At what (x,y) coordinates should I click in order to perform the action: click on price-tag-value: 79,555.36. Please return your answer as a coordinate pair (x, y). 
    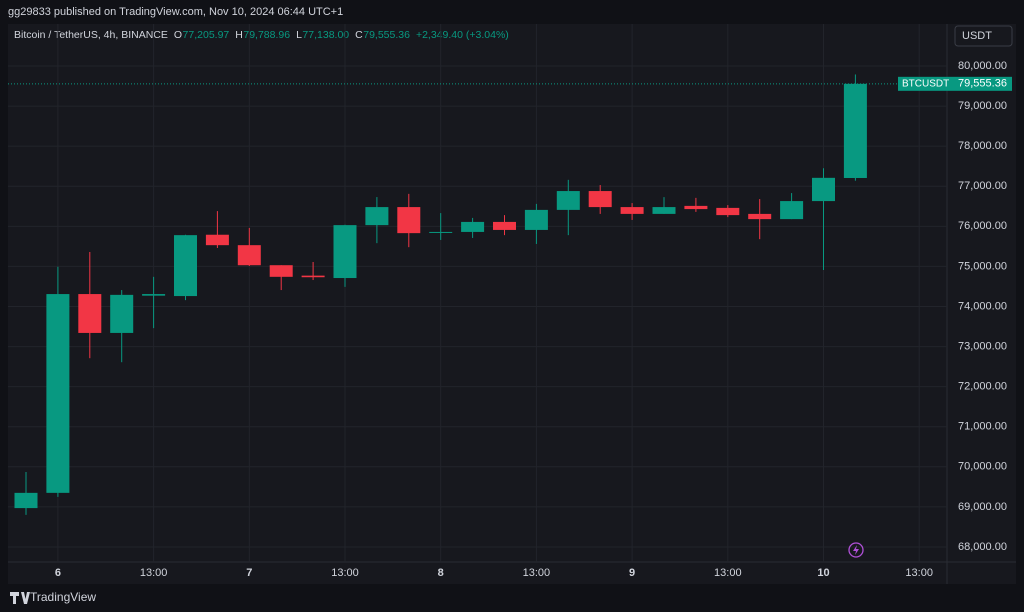
    Looking at the image, I should click on (982, 84).